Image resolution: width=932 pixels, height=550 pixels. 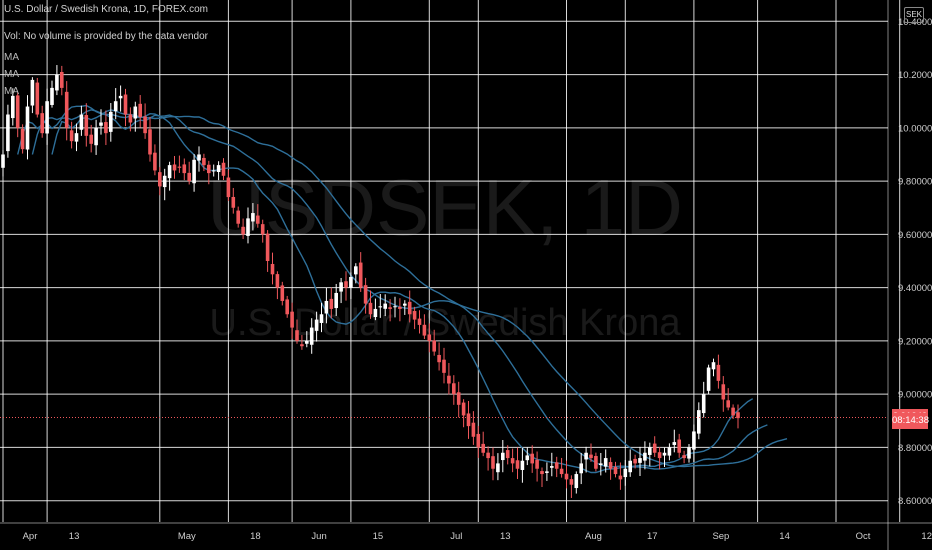 I want to click on y-tick-label: 9.80000, so click(x=915, y=182).